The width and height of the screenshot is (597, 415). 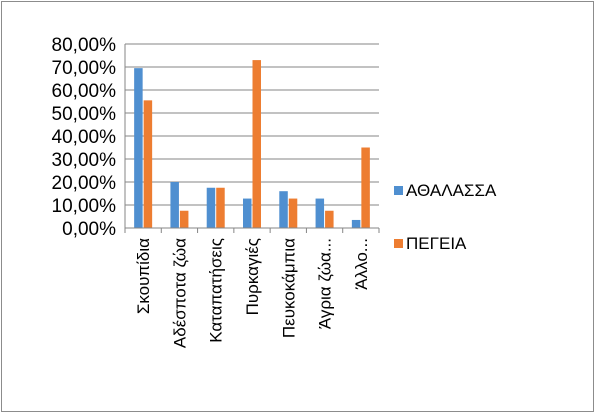 What do you see at coordinates (436, 243) in the screenshot?
I see `legend-label: ΠΕΓΕΙΑ` at bounding box center [436, 243].